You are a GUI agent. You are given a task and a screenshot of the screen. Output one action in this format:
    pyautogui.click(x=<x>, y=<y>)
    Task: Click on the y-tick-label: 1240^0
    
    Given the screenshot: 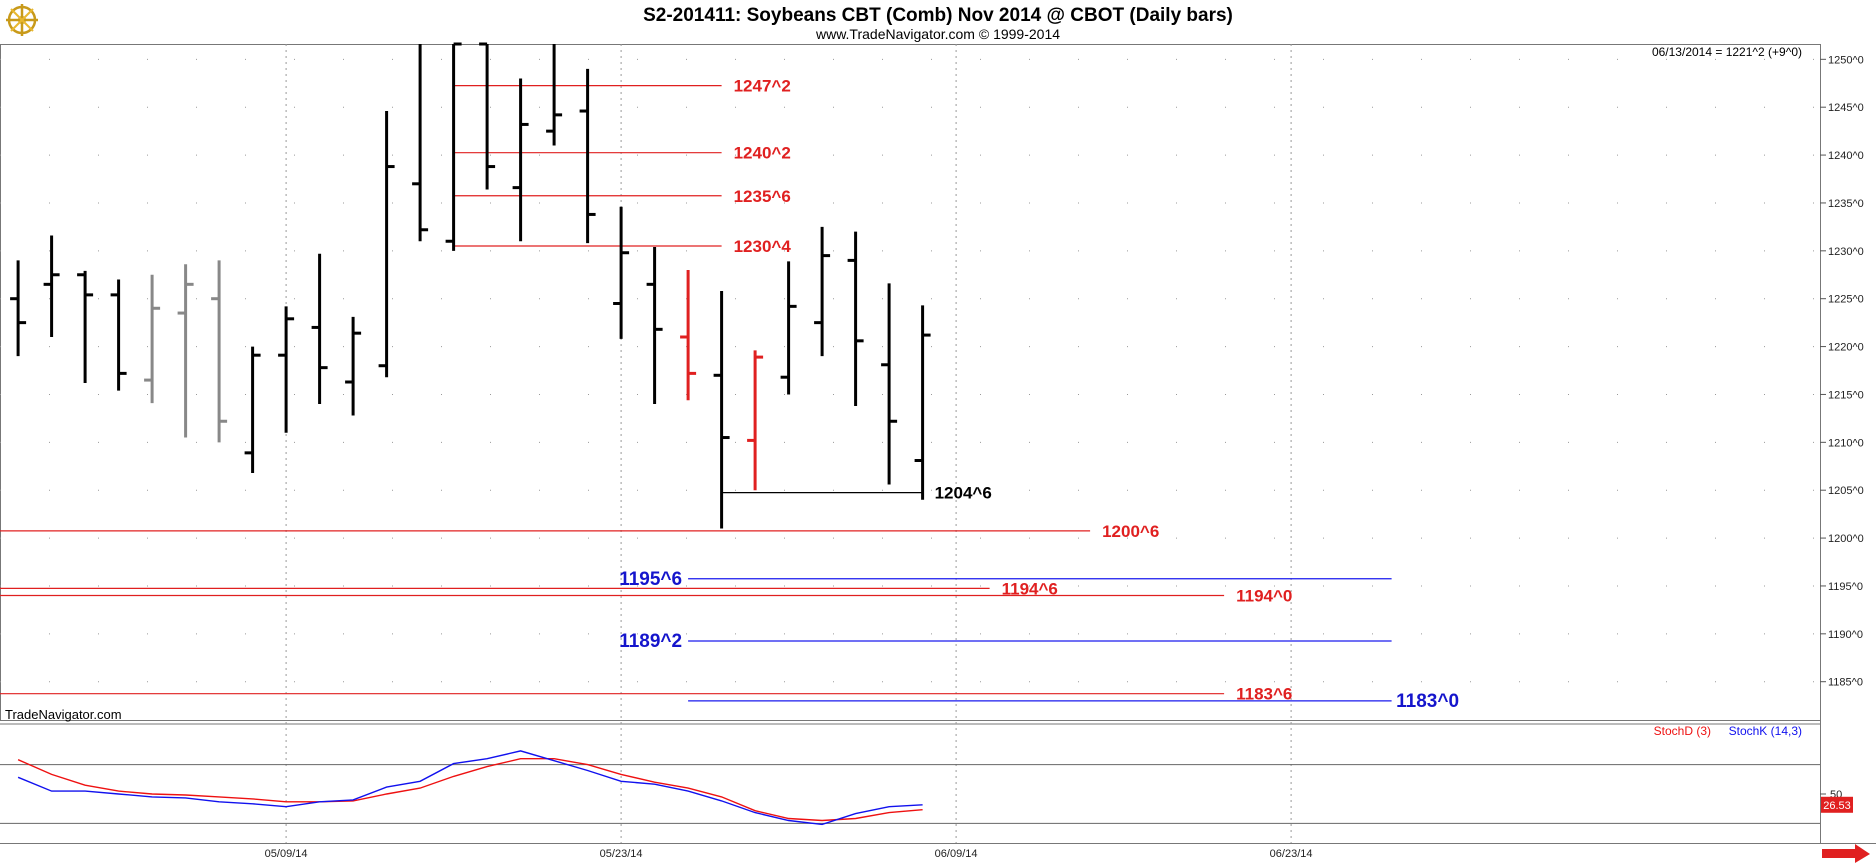 What is the action you would take?
    pyautogui.click(x=1846, y=156)
    